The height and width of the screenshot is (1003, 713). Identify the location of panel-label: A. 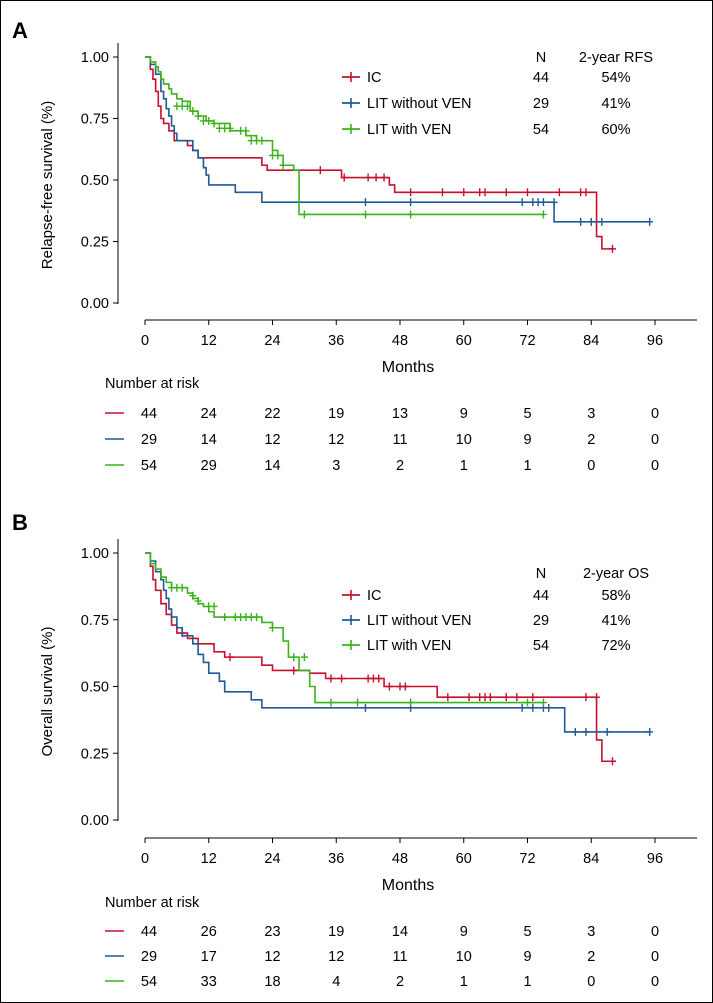
(20, 30).